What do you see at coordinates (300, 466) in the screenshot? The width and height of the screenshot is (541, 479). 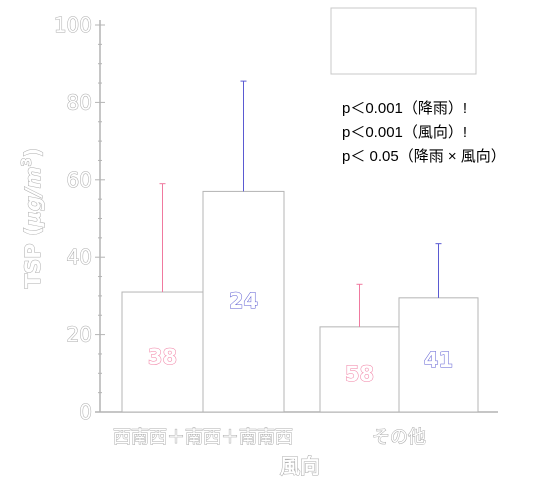 I see `x-axis-label: 風向` at bounding box center [300, 466].